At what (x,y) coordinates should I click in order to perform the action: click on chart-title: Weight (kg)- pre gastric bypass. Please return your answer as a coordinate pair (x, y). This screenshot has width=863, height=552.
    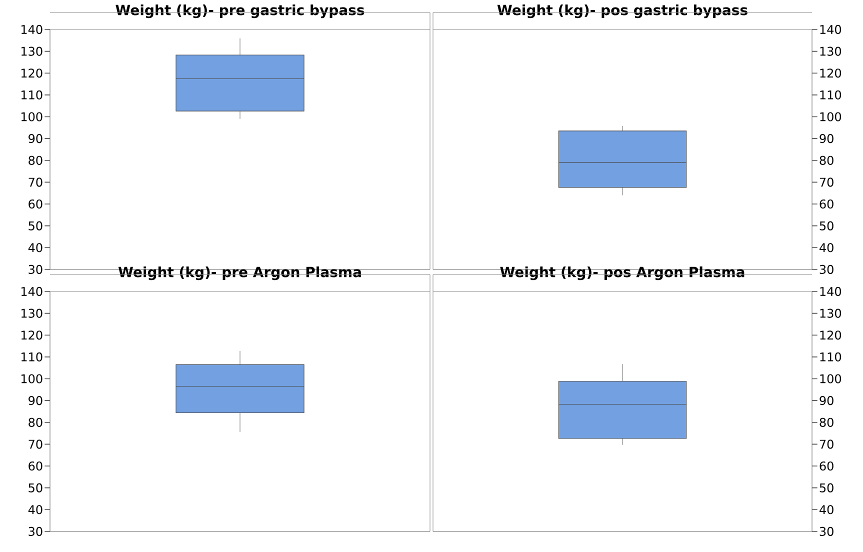
    Looking at the image, I should click on (240, 11).